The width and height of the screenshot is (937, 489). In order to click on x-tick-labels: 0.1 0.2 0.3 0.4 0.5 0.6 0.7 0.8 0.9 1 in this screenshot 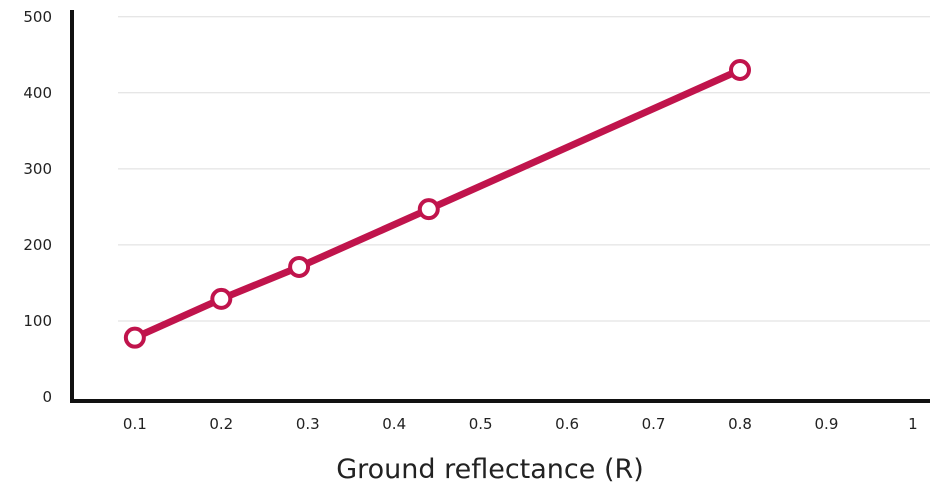, I will do `click(520, 424)`.